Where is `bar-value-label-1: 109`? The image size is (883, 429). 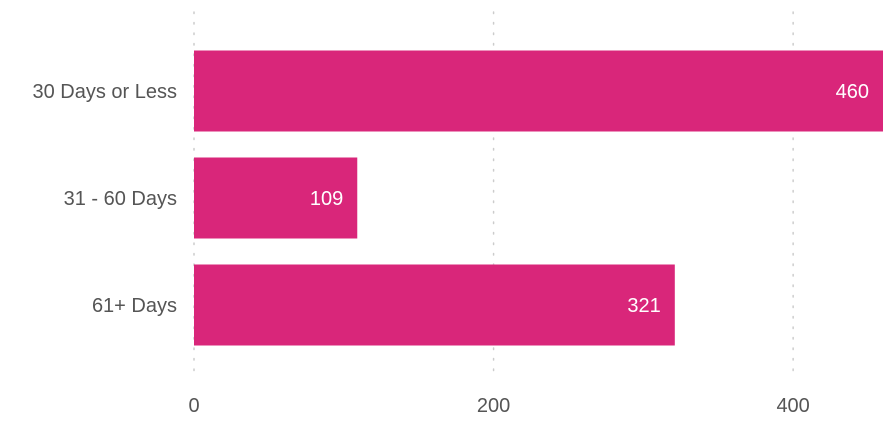 bar-value-label-1: 109 is located at coordinates (326, 199).